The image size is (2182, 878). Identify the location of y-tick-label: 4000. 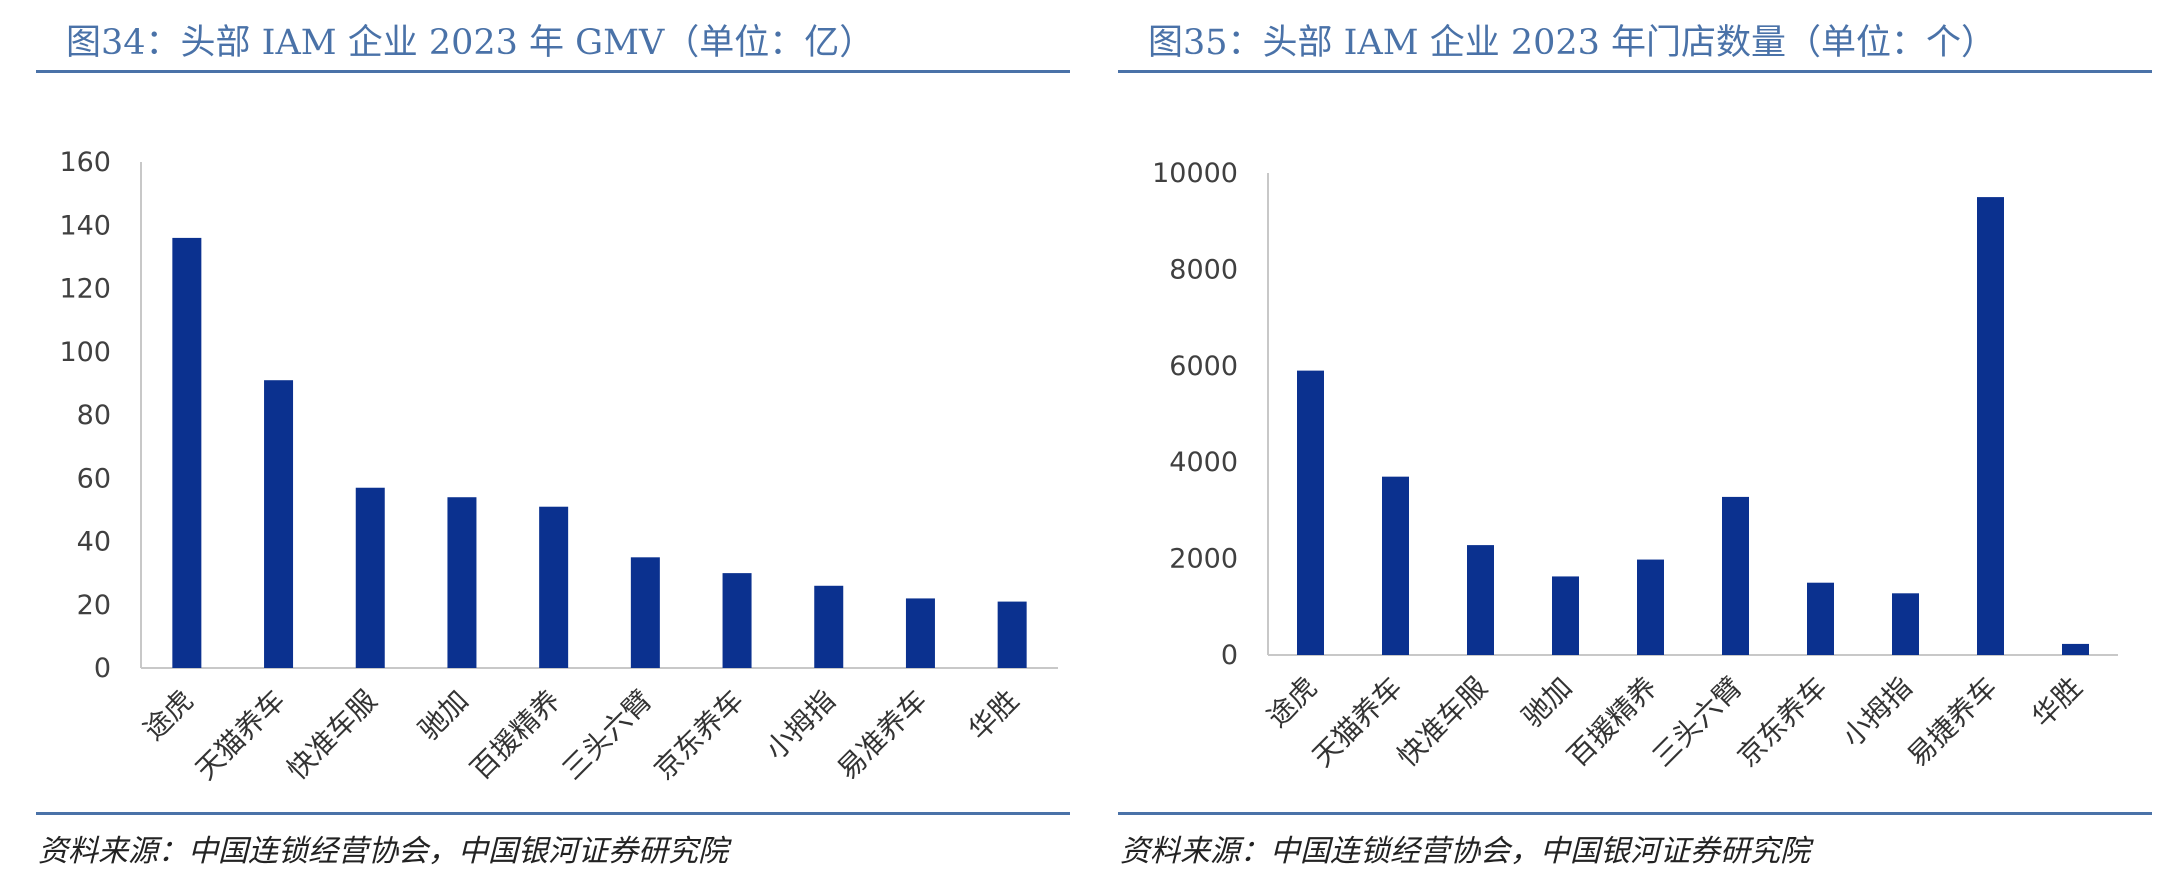
(1203, 462).